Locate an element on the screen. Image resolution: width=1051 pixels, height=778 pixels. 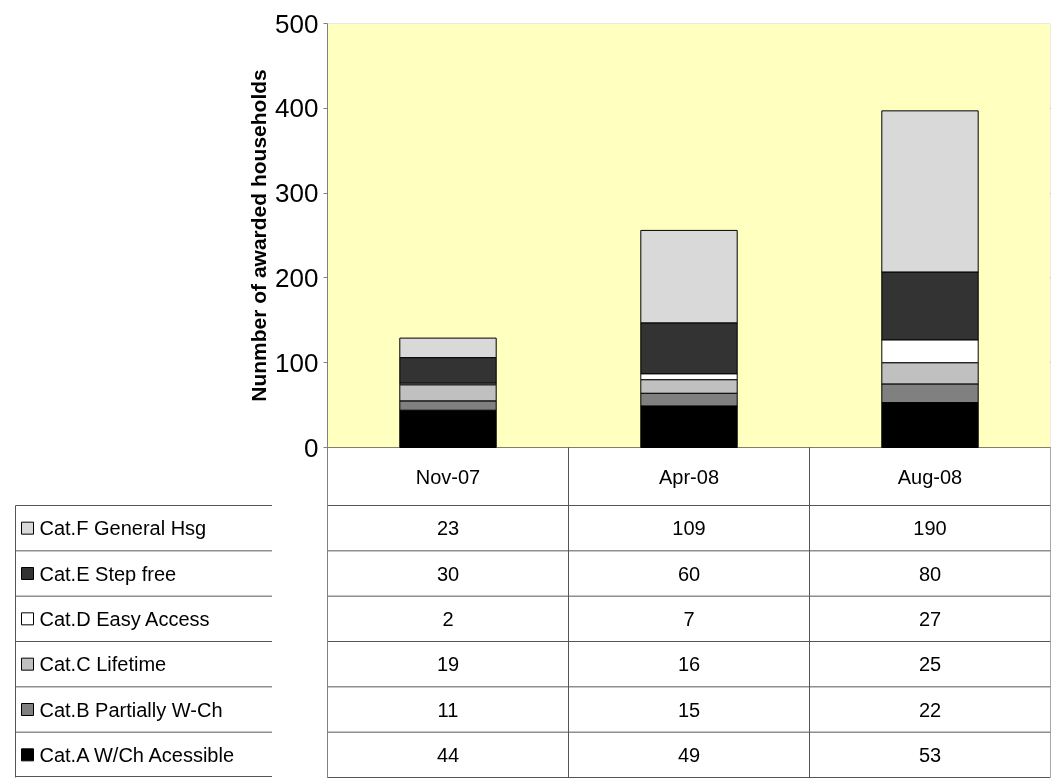
data-label: 19 is located at coordinates (448, 664).